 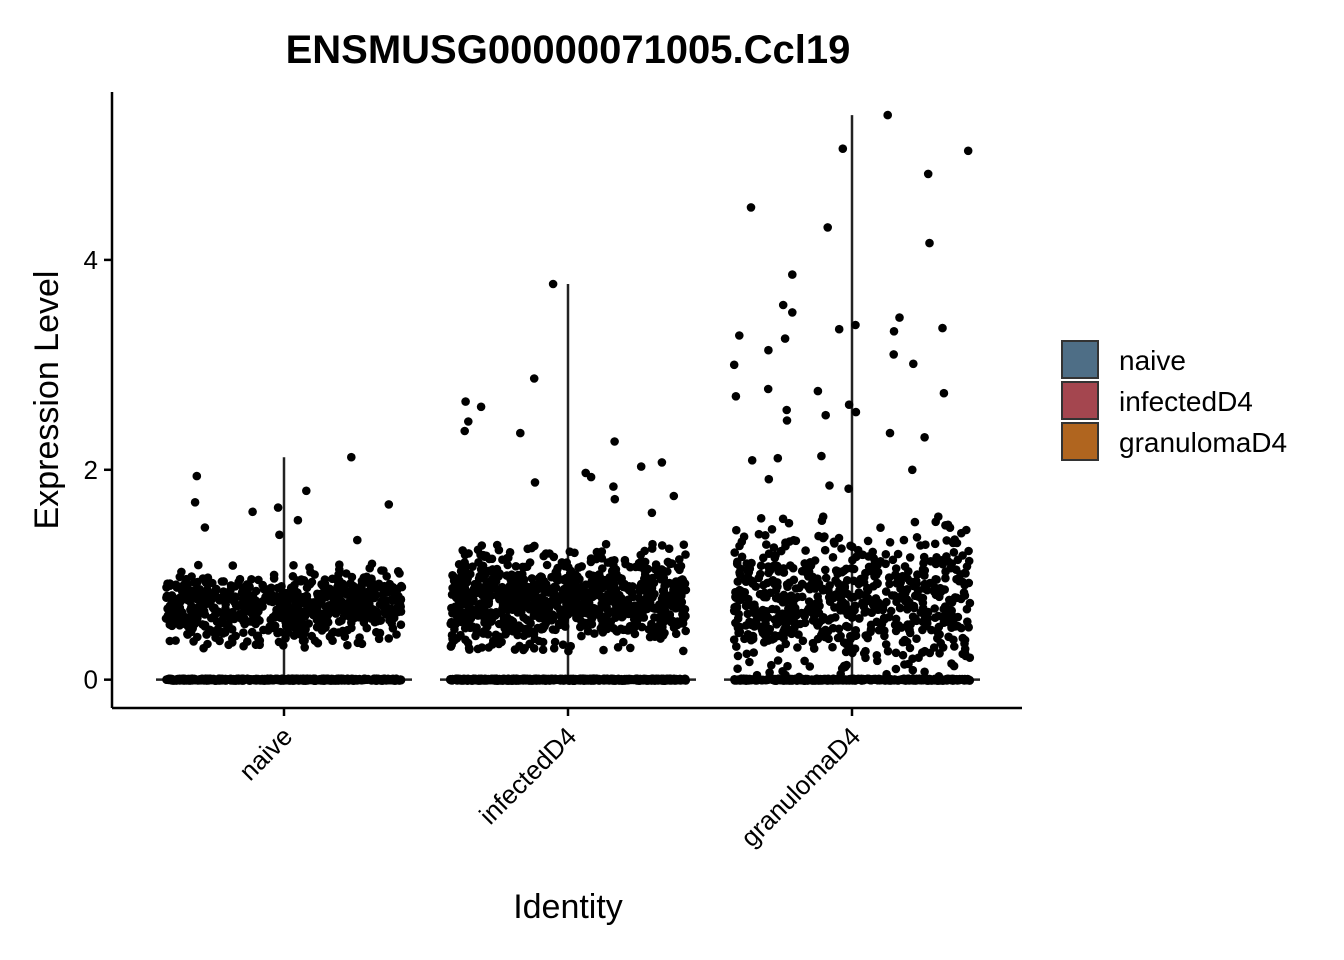 I want to click on x-axis-title: Identity, so click(x=568, y=907).